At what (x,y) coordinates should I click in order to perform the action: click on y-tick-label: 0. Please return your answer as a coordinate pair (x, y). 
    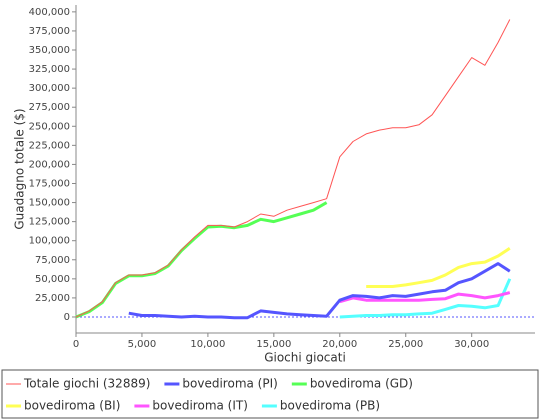
    Looking at the image, I should click on (67, 317).